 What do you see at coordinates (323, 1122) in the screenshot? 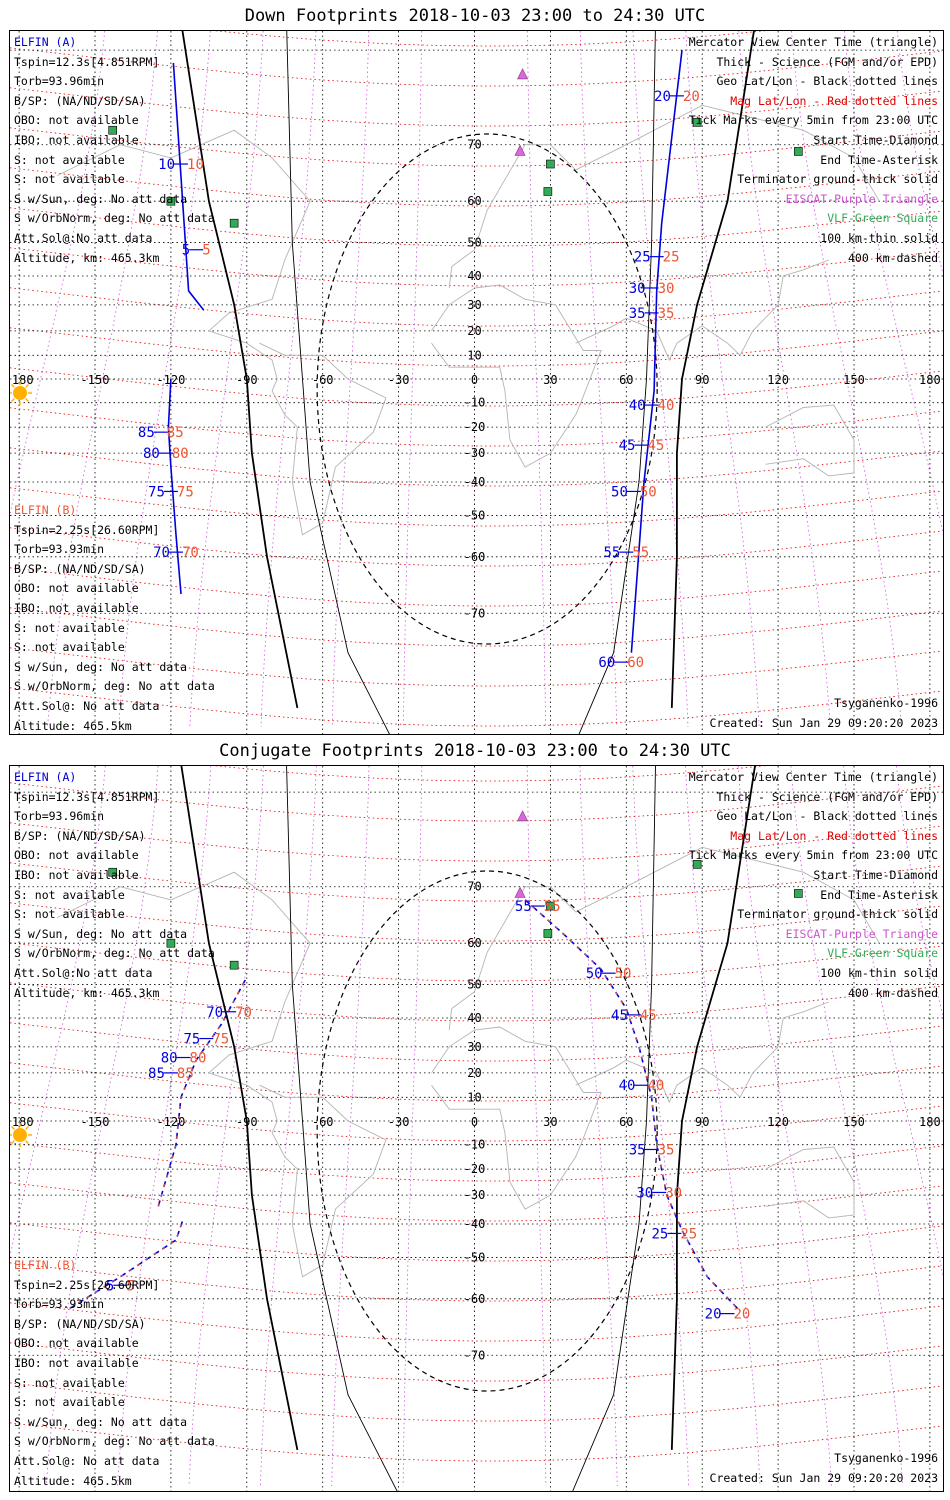
I see `lon-tick-label: -60` at bounding box center [323, 1122].